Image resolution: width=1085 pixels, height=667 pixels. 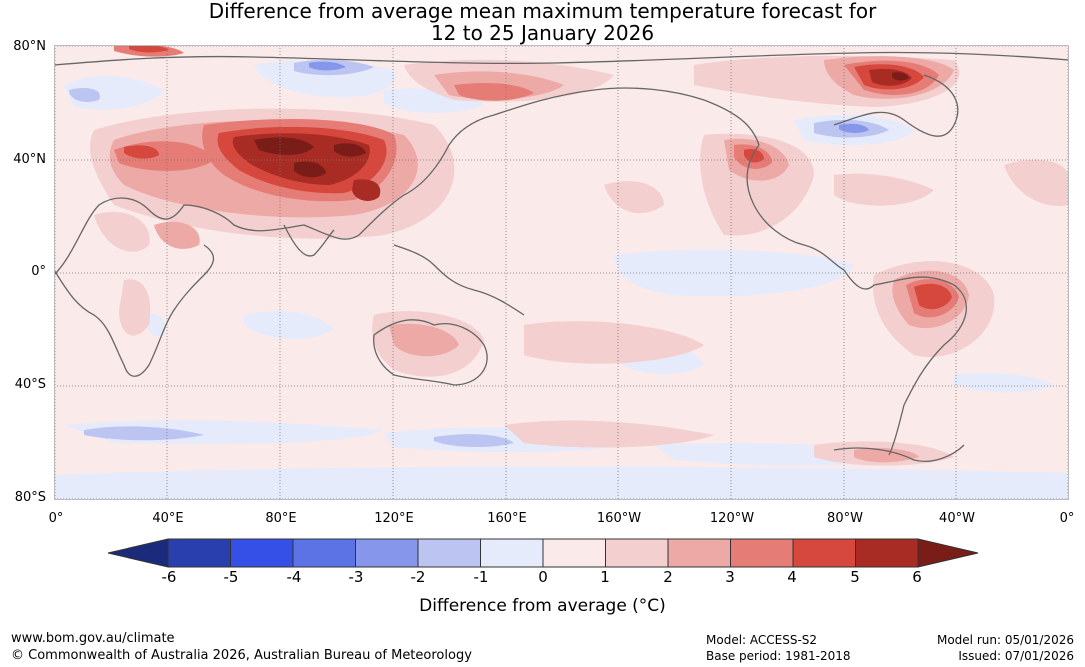 I want to click on colorbar-label: Difference from average (°C), so click(x=542, y=606).